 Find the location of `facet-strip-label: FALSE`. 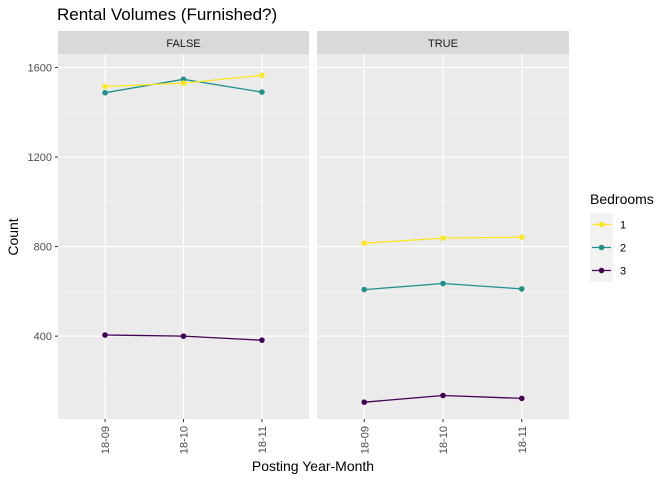

facet-strip-label: FALSE is located at coordinates (183, 44).